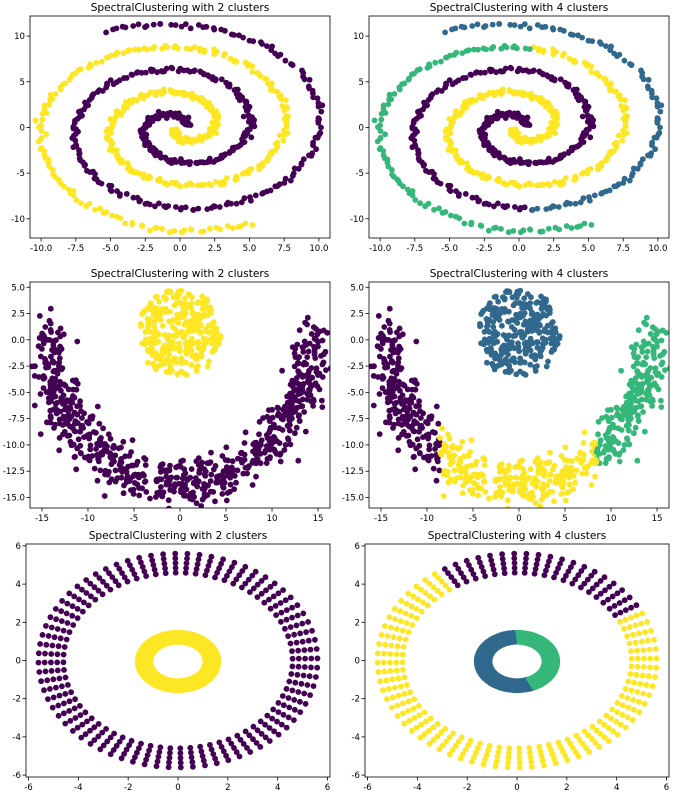  I want to click on scatter-points, so click(179, 128).